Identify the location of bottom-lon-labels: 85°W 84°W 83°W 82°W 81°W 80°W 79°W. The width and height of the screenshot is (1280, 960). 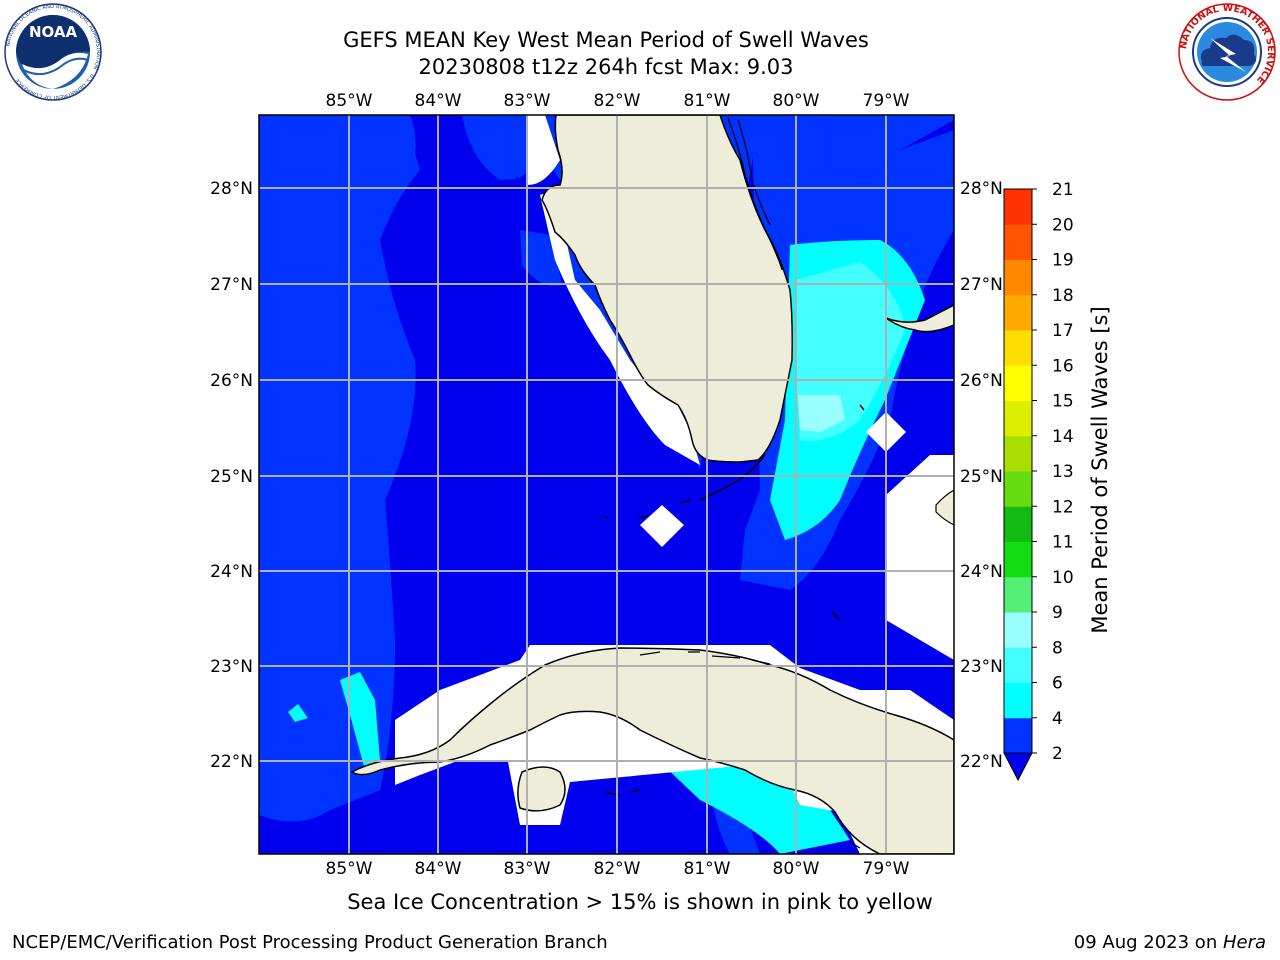
(618, 869).